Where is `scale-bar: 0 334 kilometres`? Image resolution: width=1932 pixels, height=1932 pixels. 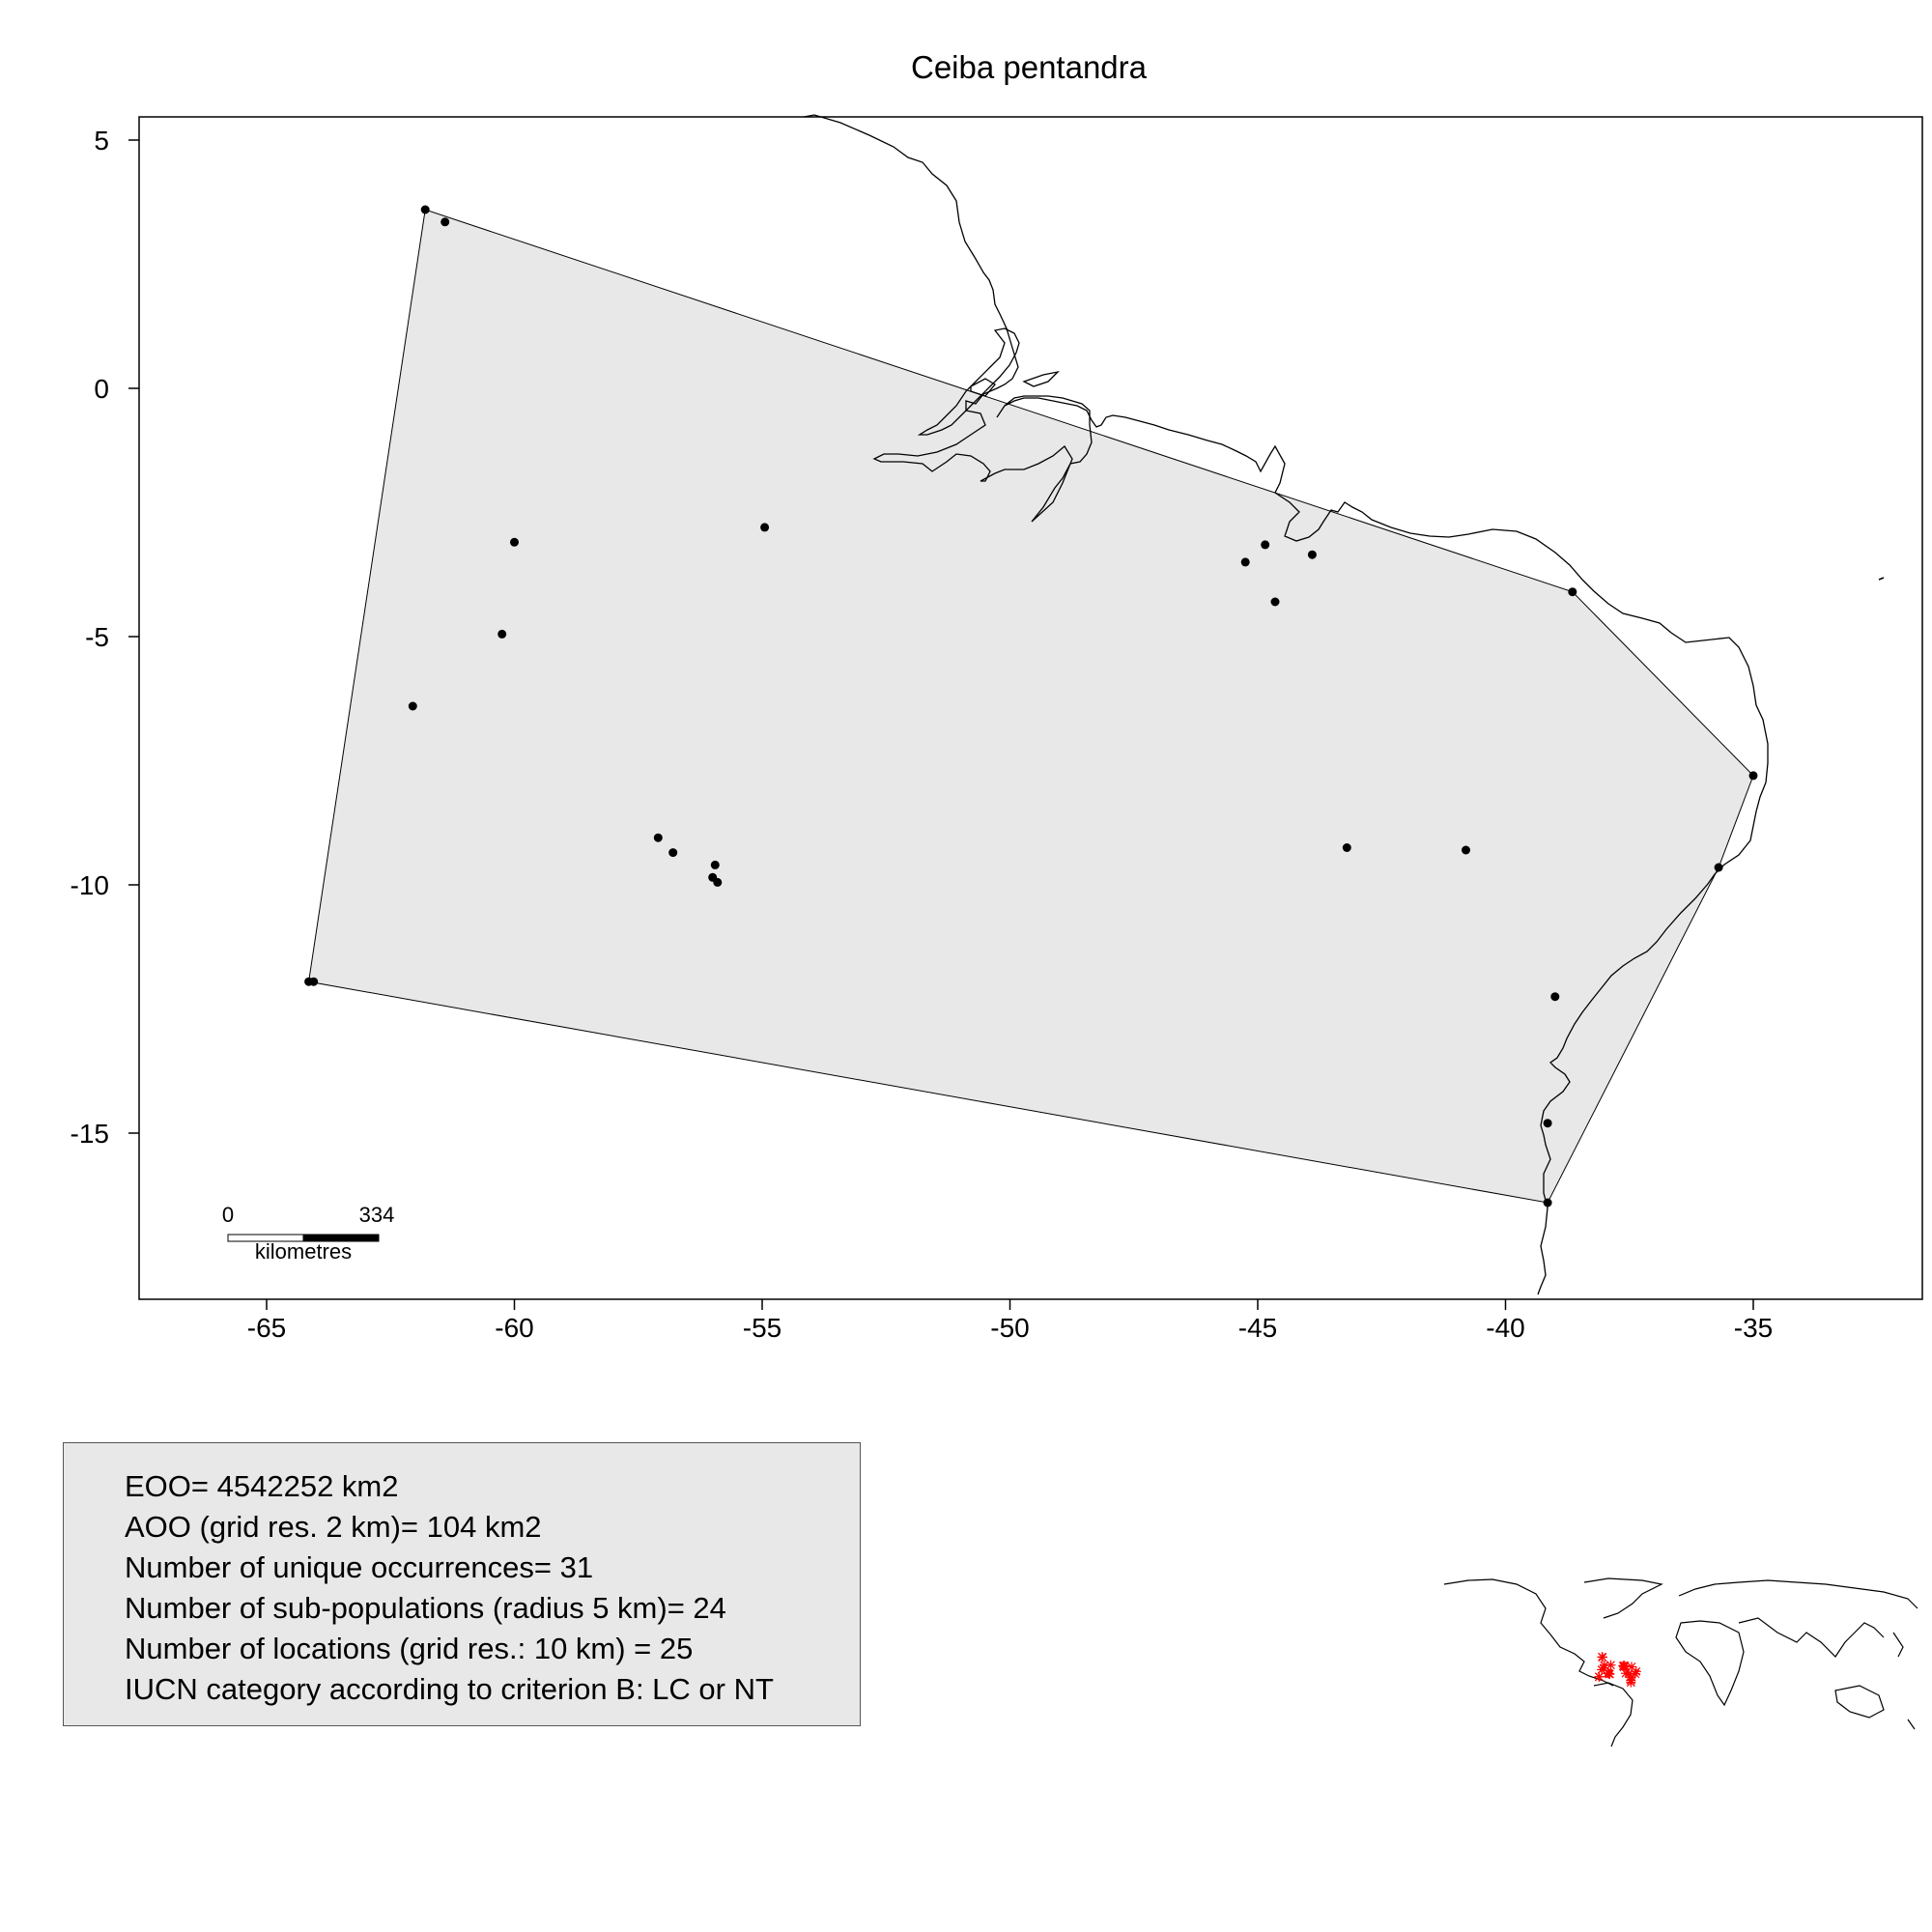 scale-bar: 0 334 kilometres is located at coordinates (308, 1233).